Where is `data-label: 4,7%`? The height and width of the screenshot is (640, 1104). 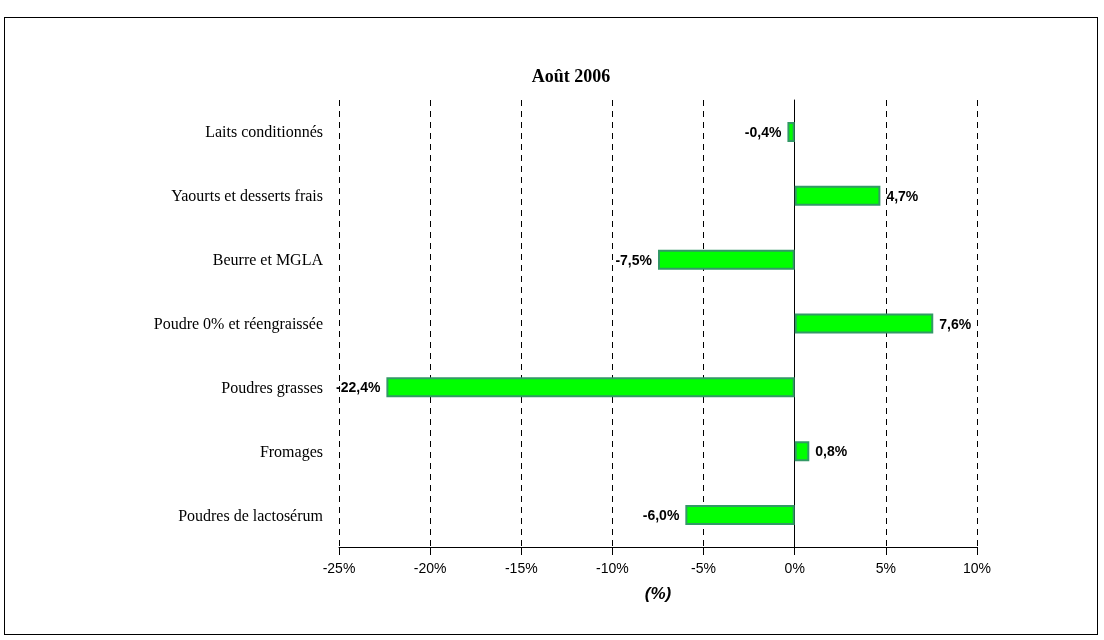 data-label: 4,7% is located at coordinates (902, 195).